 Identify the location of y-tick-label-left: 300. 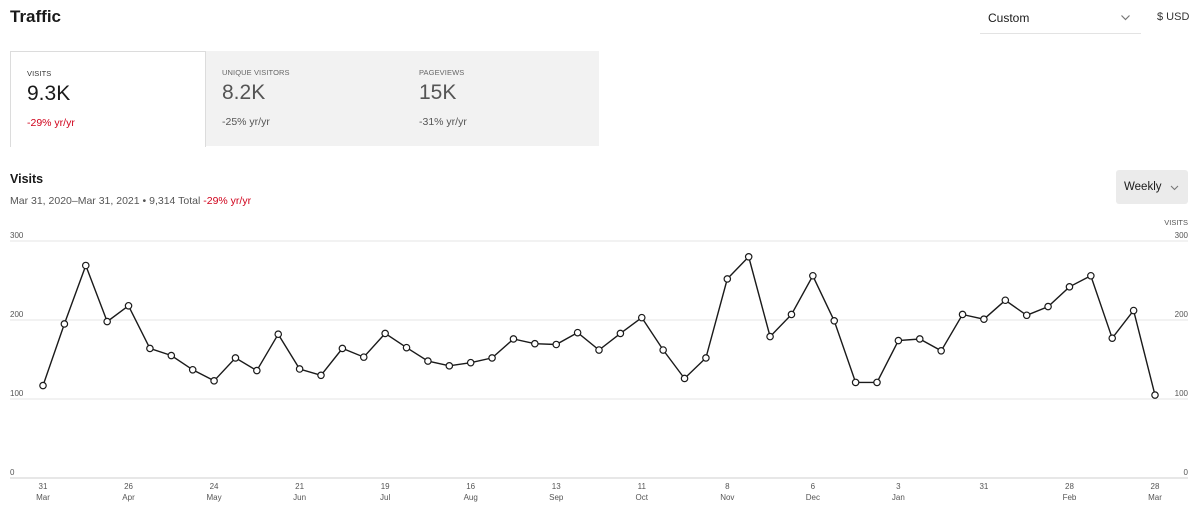
(17, 235).